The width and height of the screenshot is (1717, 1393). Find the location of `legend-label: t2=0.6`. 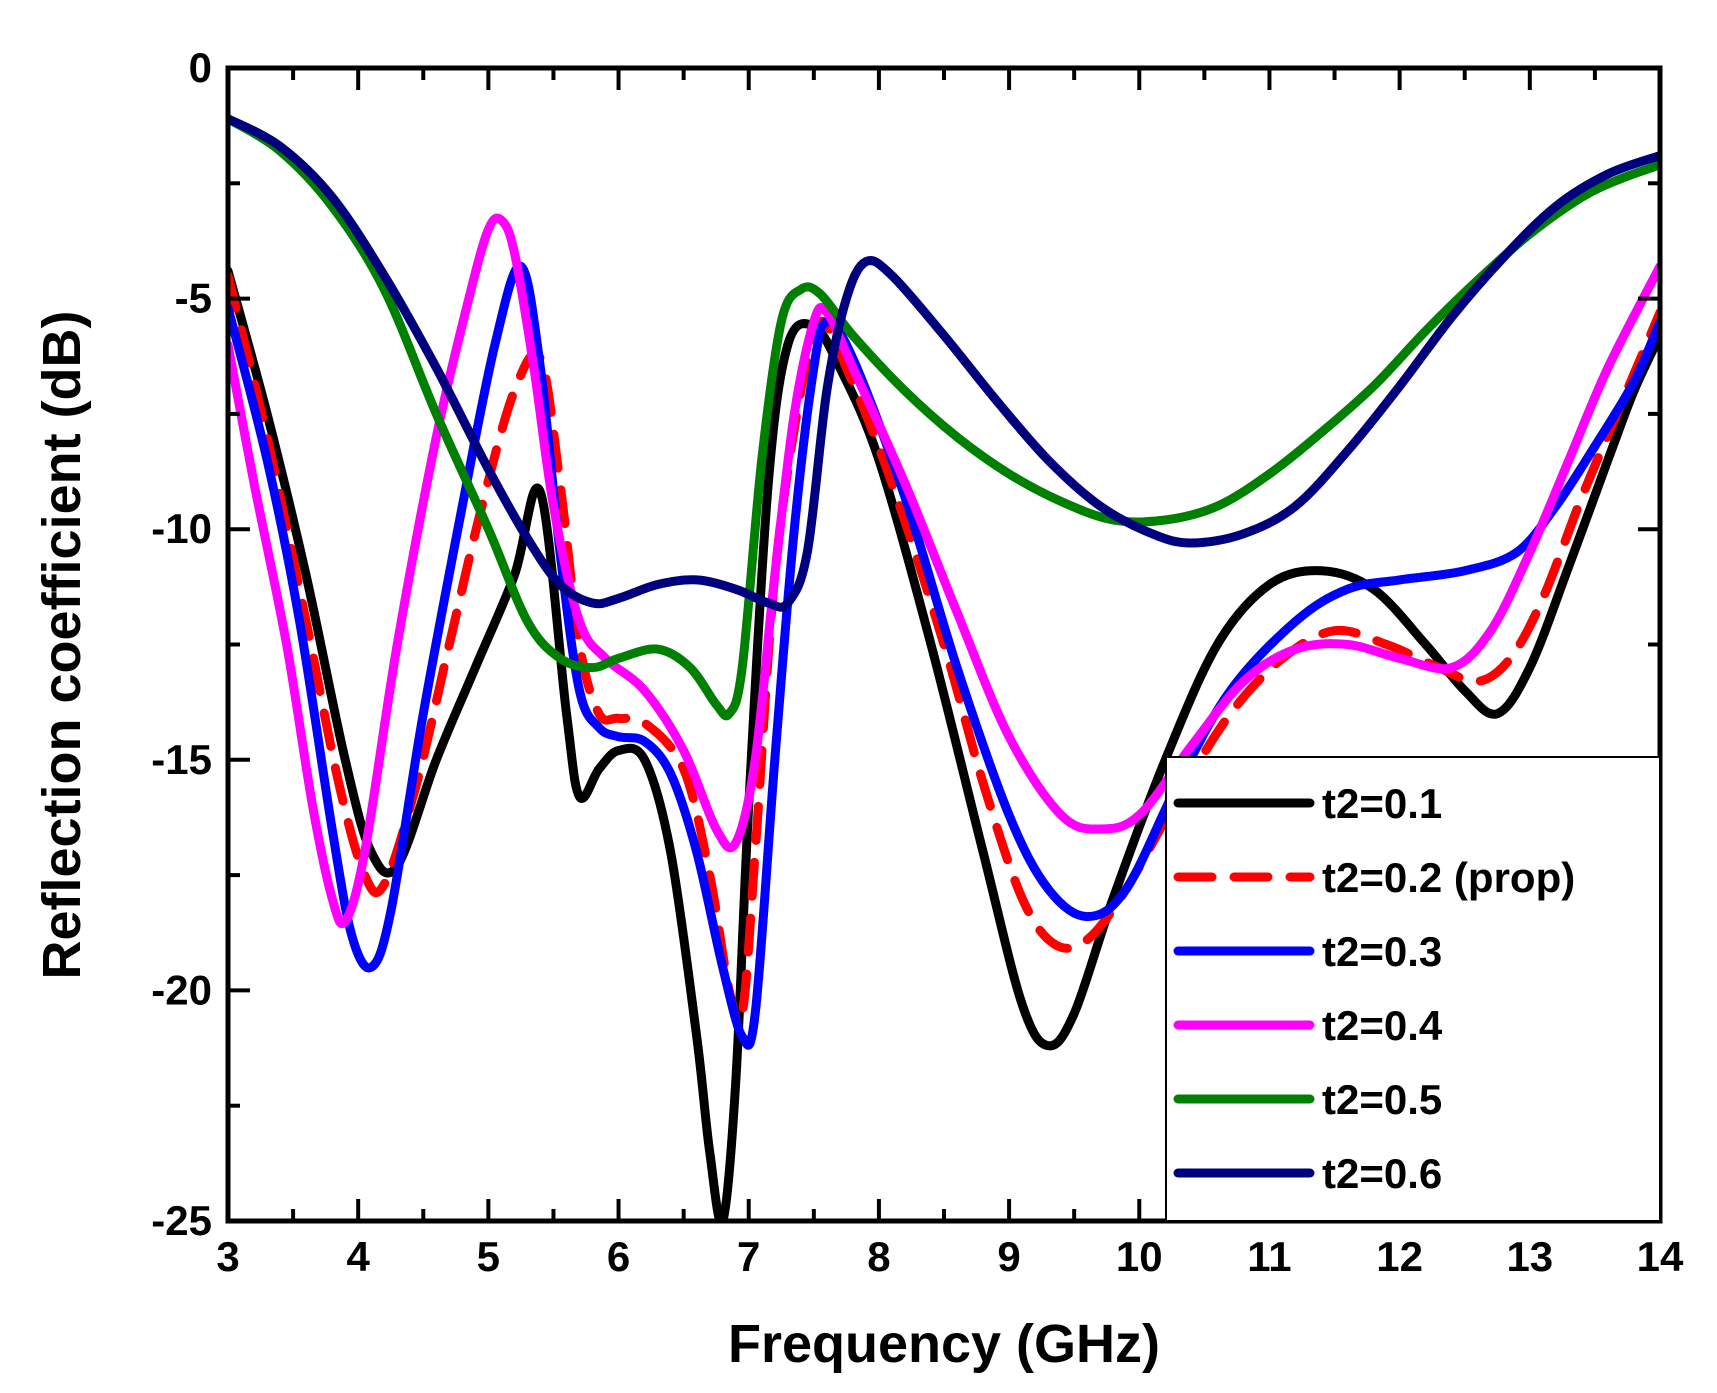

legend-label: t2=0.6 is located at coordinates (1382, 1173).